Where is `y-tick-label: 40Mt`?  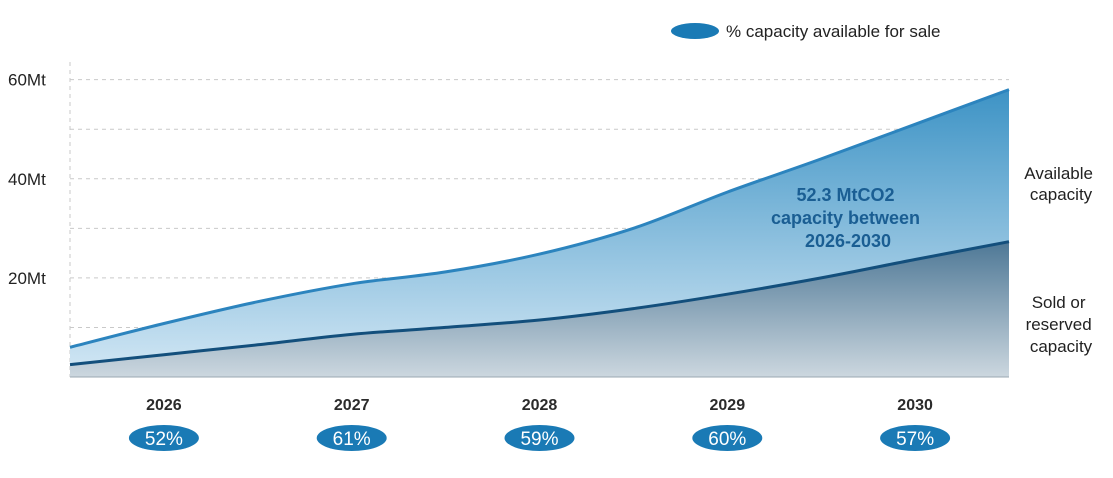 y-tick-label: 40Mt is located at coordinates (27, 179).